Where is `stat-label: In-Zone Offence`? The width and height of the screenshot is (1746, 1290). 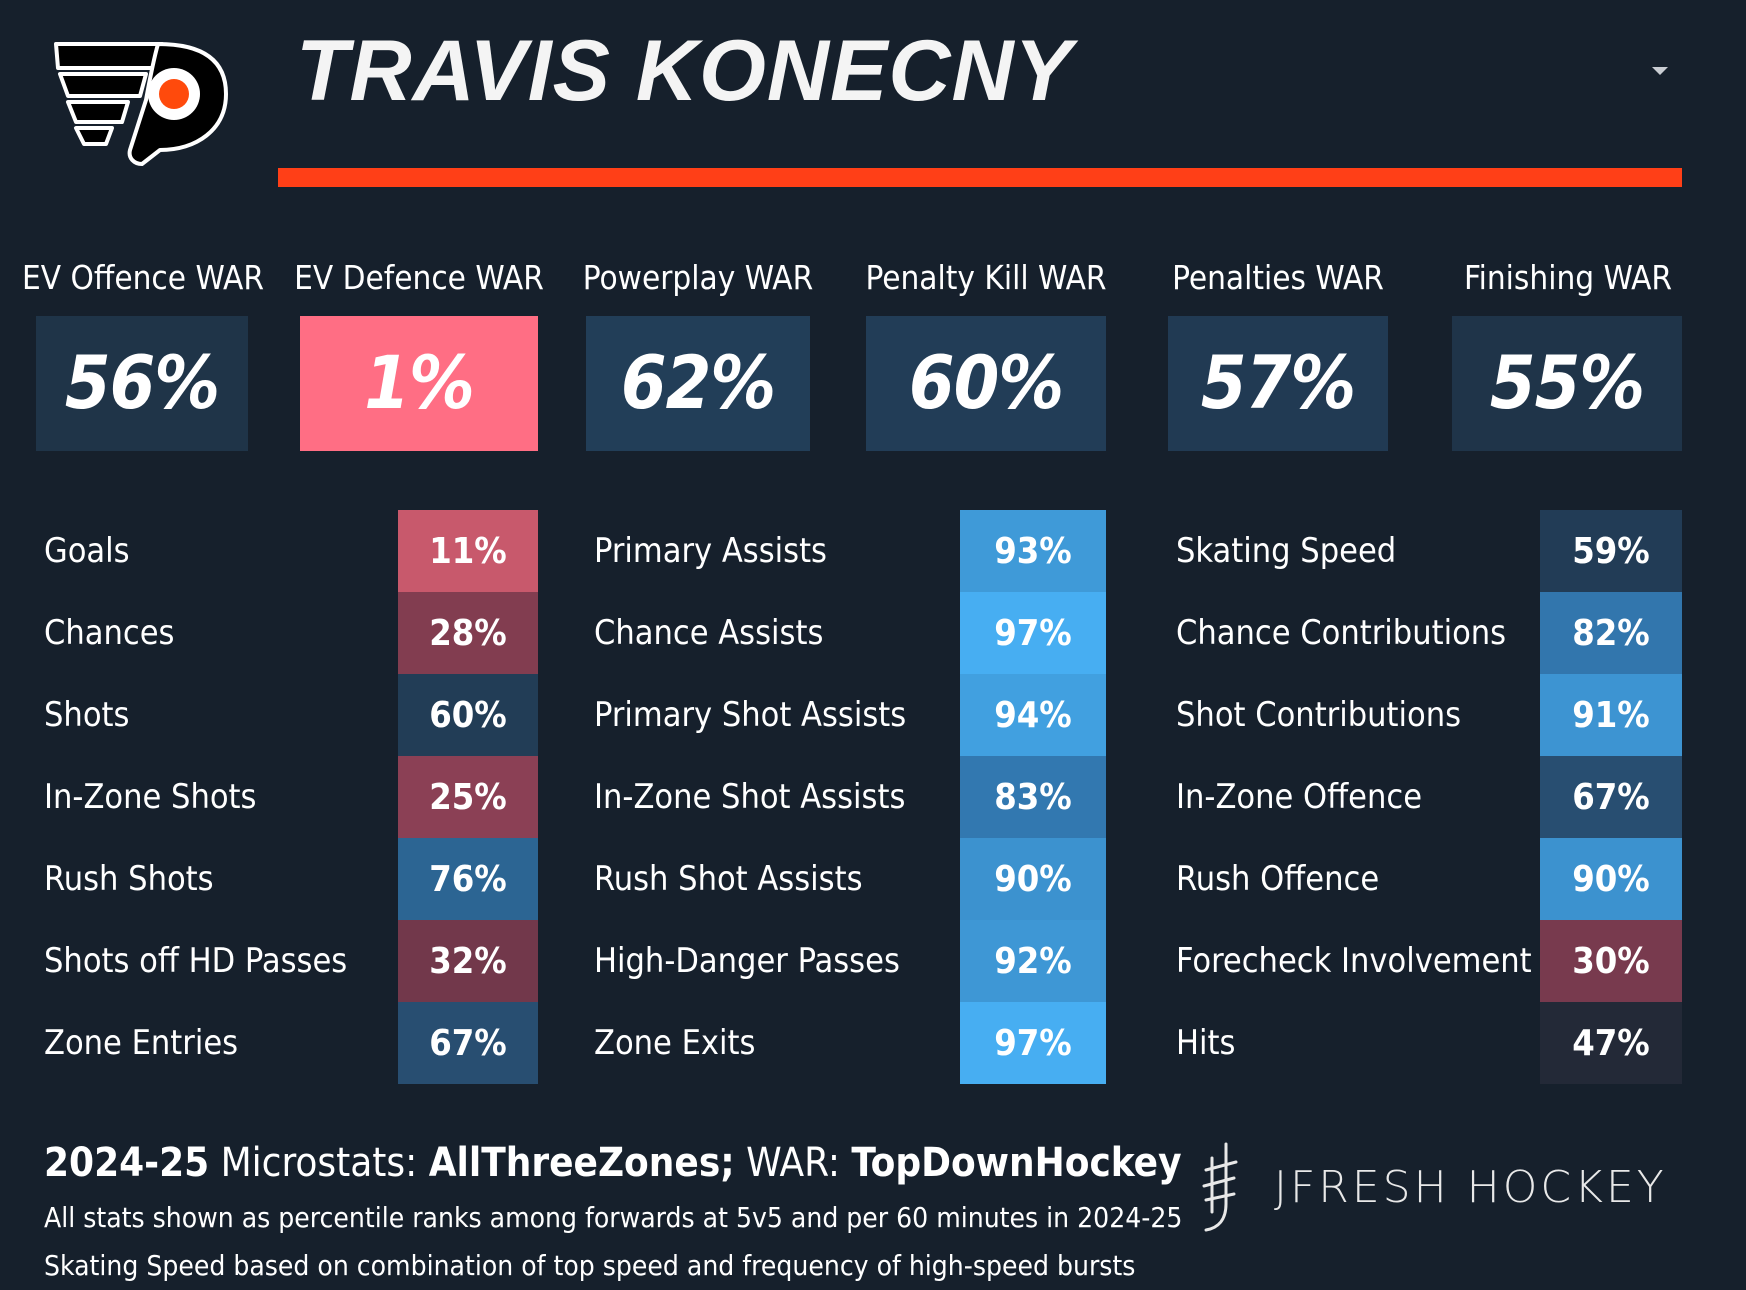
stat-label: In-Zone Offence is located at coordinates (1299, 797).